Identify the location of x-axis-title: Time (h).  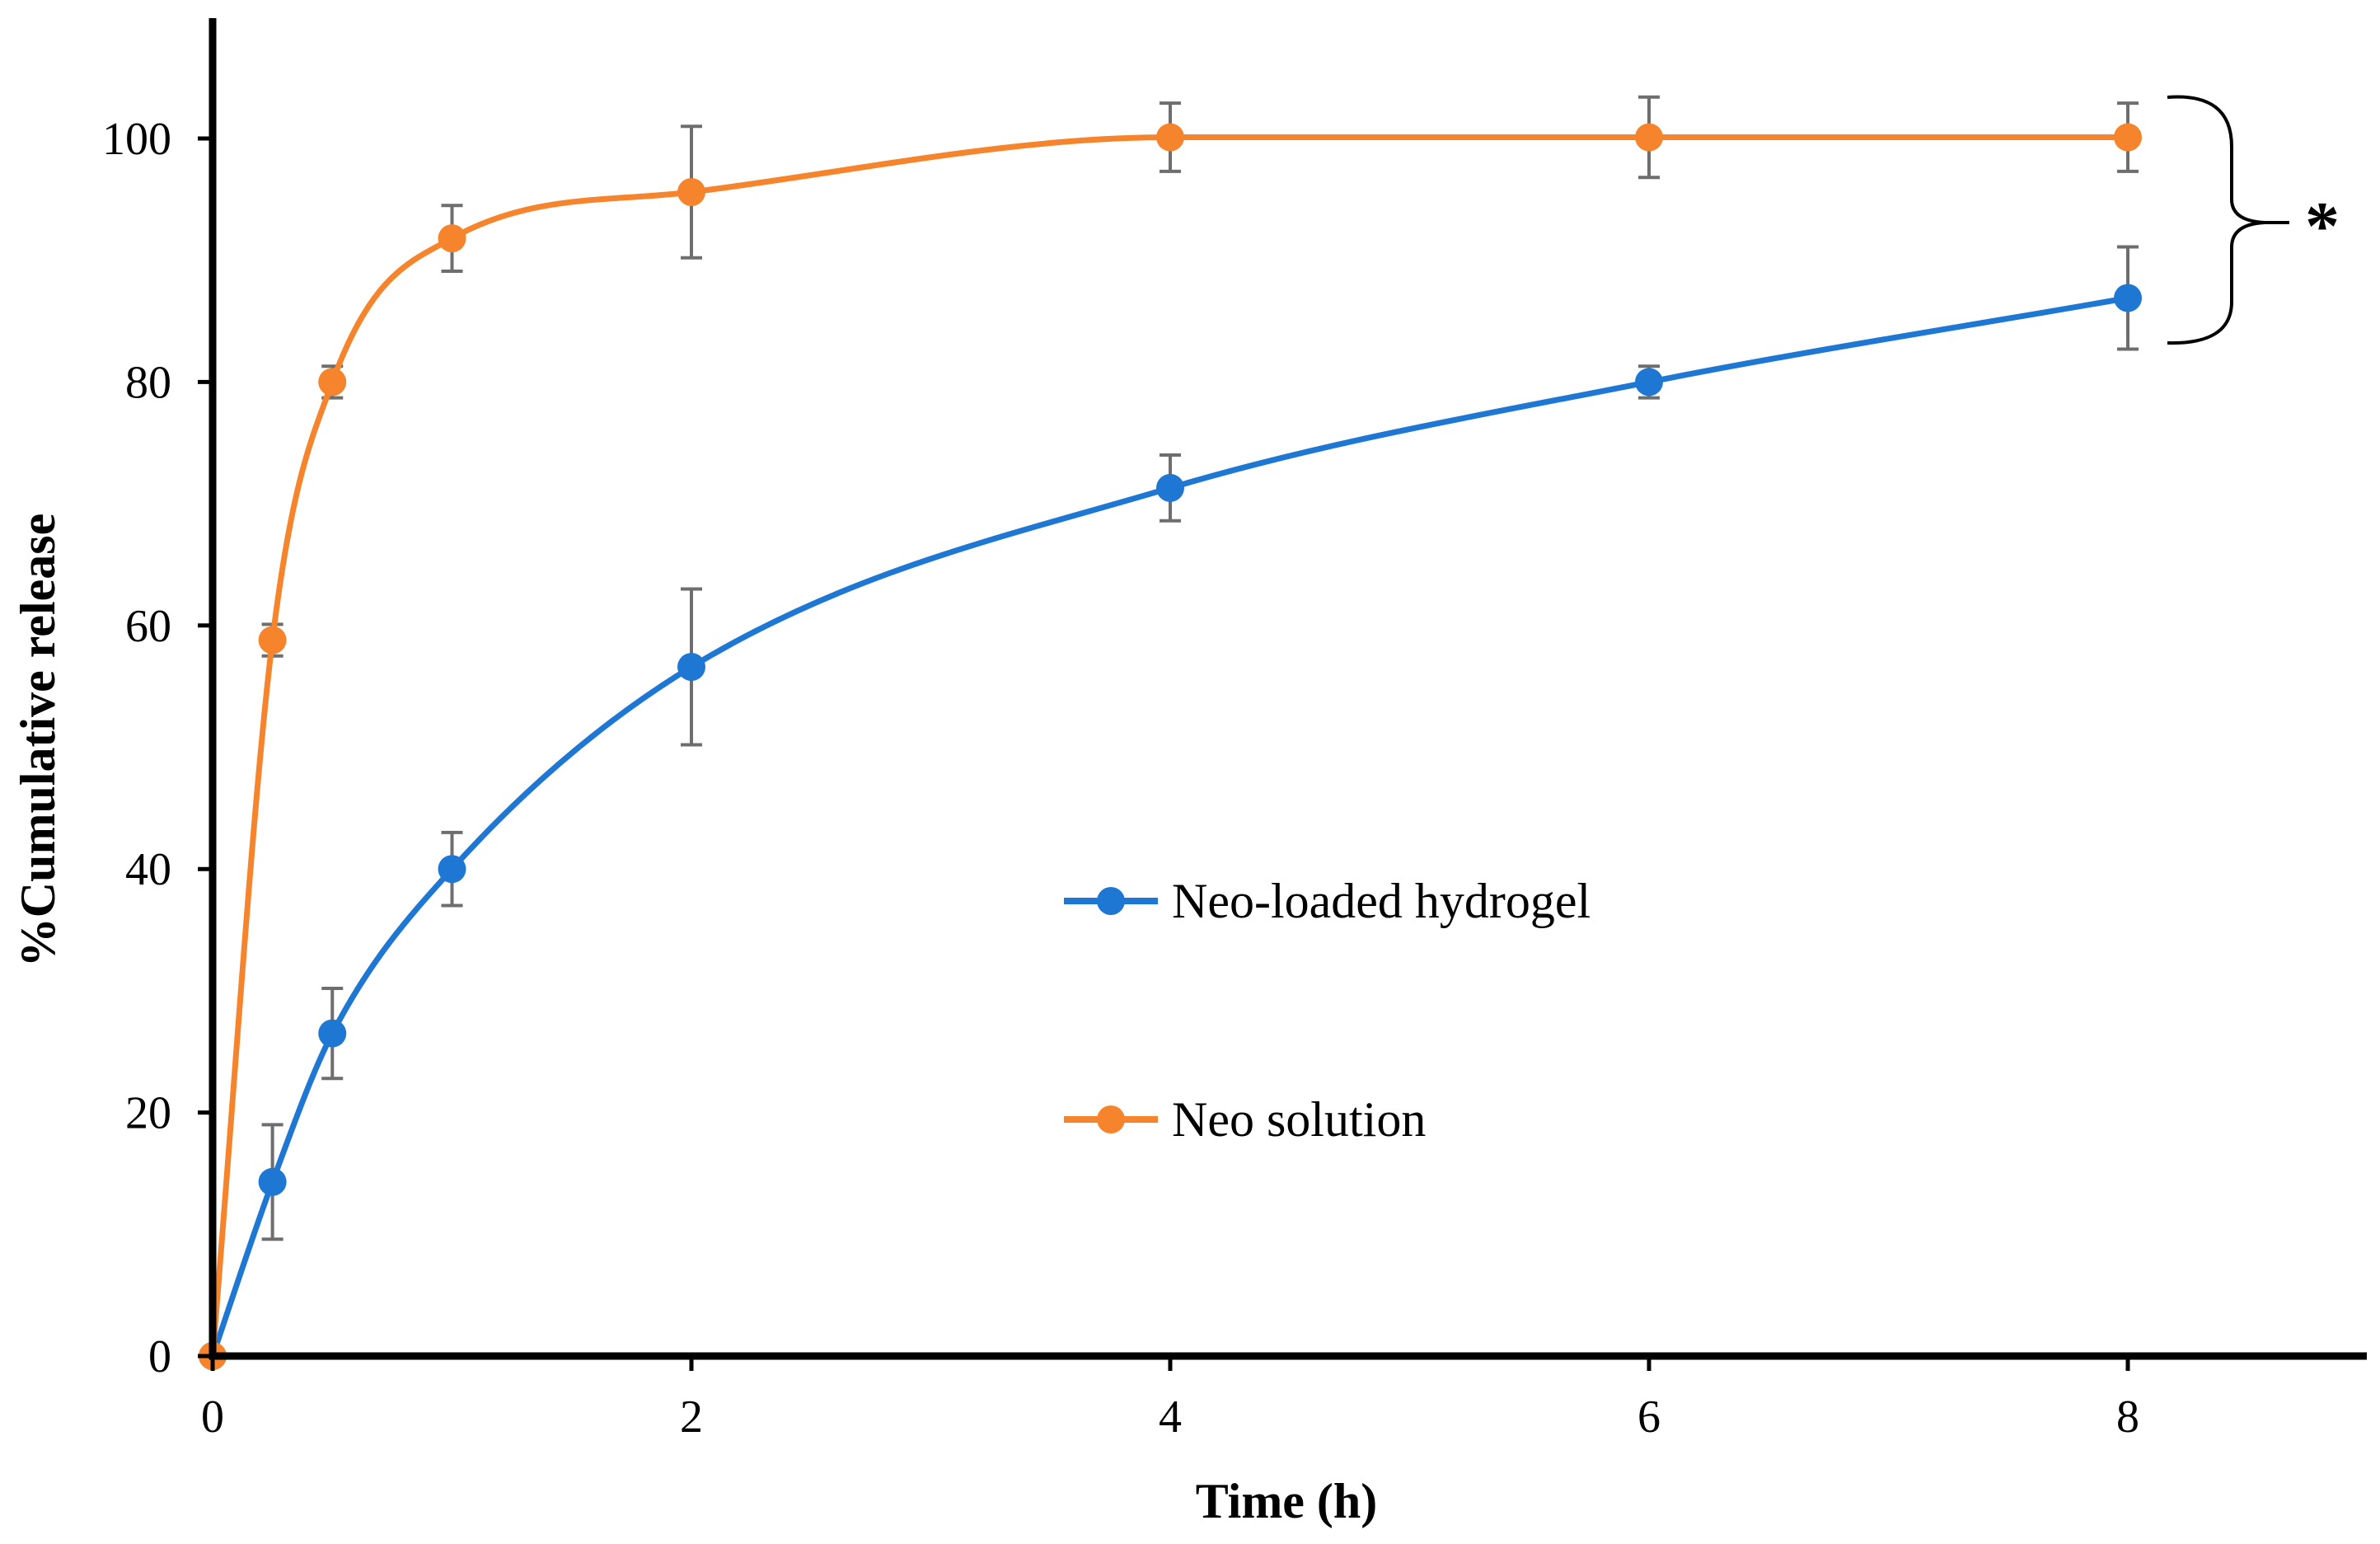
(1287, 1501).